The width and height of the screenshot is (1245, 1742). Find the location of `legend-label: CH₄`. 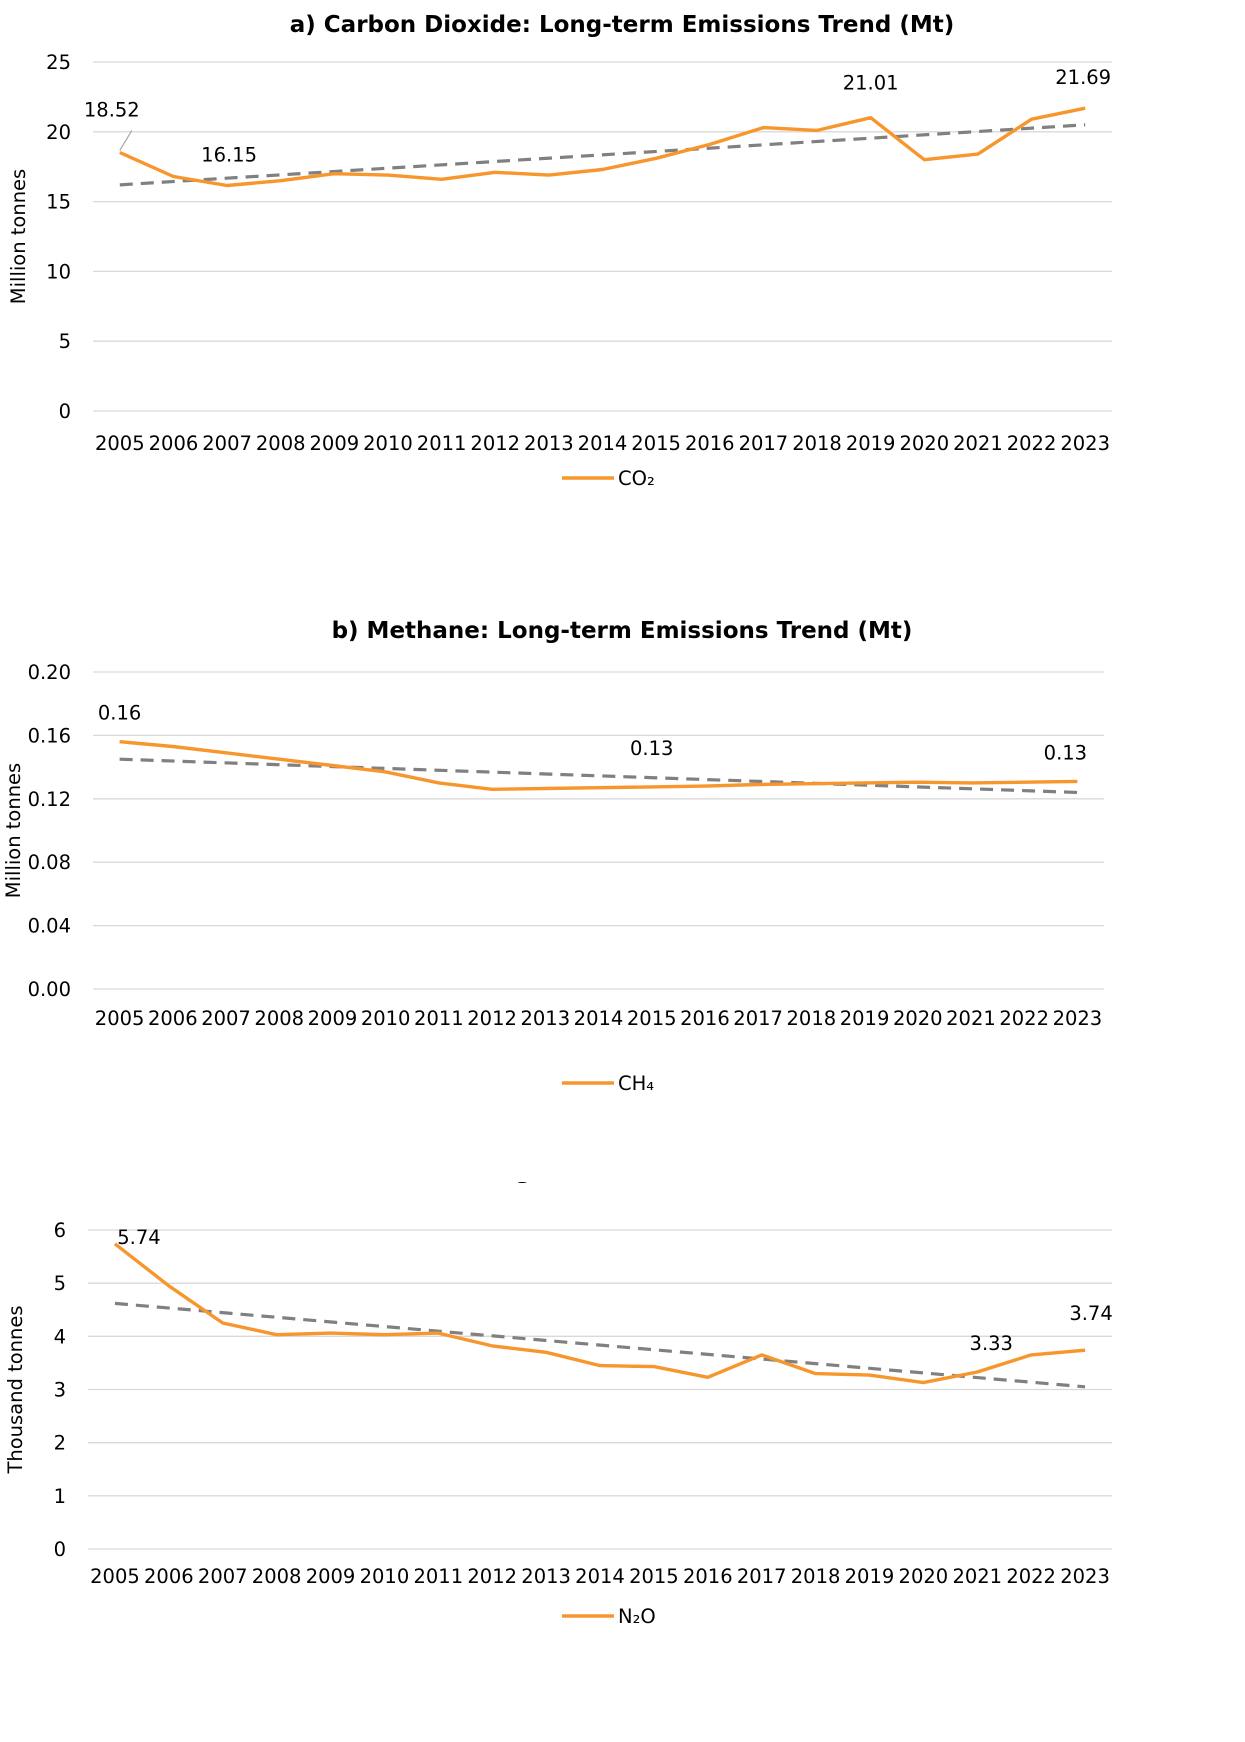

legend-label: CH₄ is located at coordinates (636, 1083).